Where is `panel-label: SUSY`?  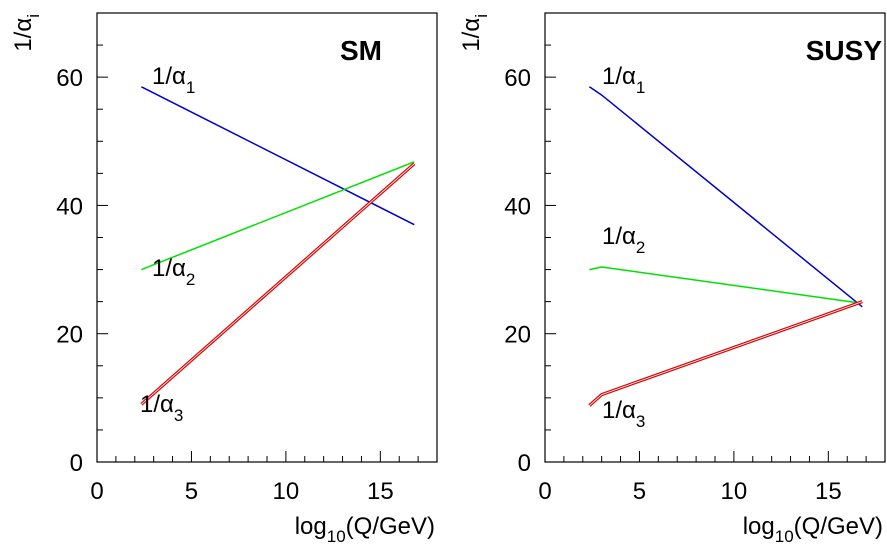 panel-label: SUSY is located at coordinates (844, 50).